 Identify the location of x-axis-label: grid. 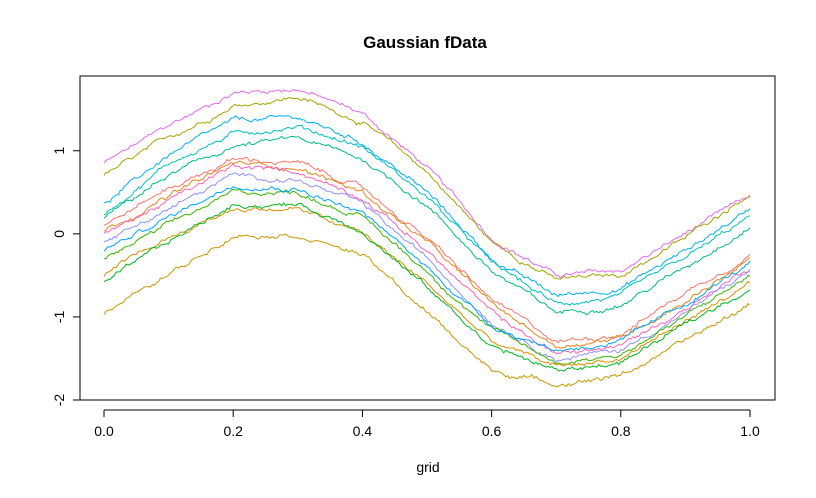
(427, 467).